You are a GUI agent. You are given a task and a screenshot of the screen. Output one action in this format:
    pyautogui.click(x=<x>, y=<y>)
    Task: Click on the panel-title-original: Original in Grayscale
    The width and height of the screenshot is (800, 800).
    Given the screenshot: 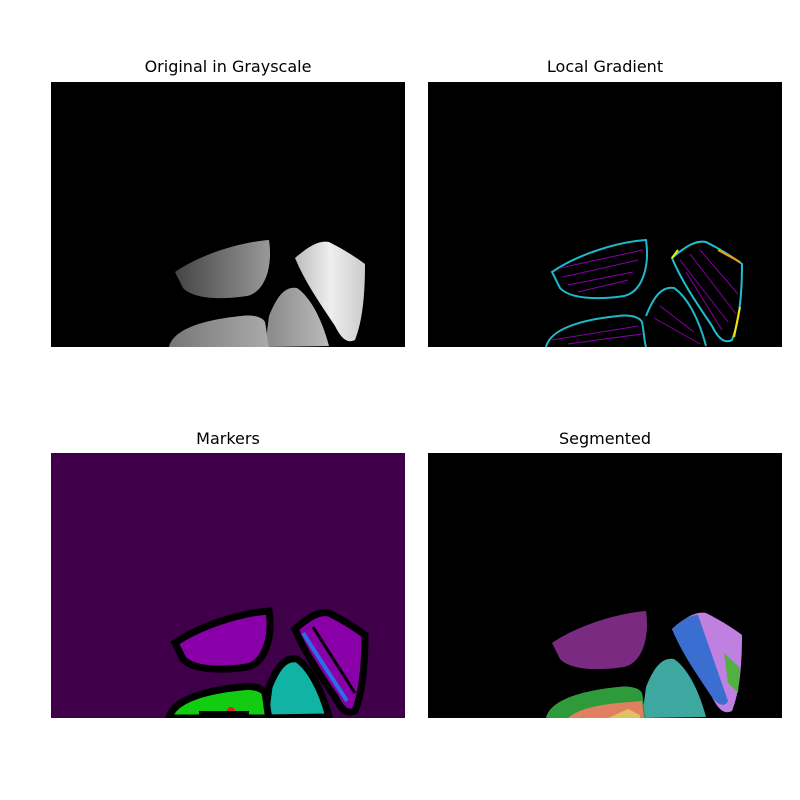 What is the action you would take?
    pyautogui.click(x=228, y=66)
    